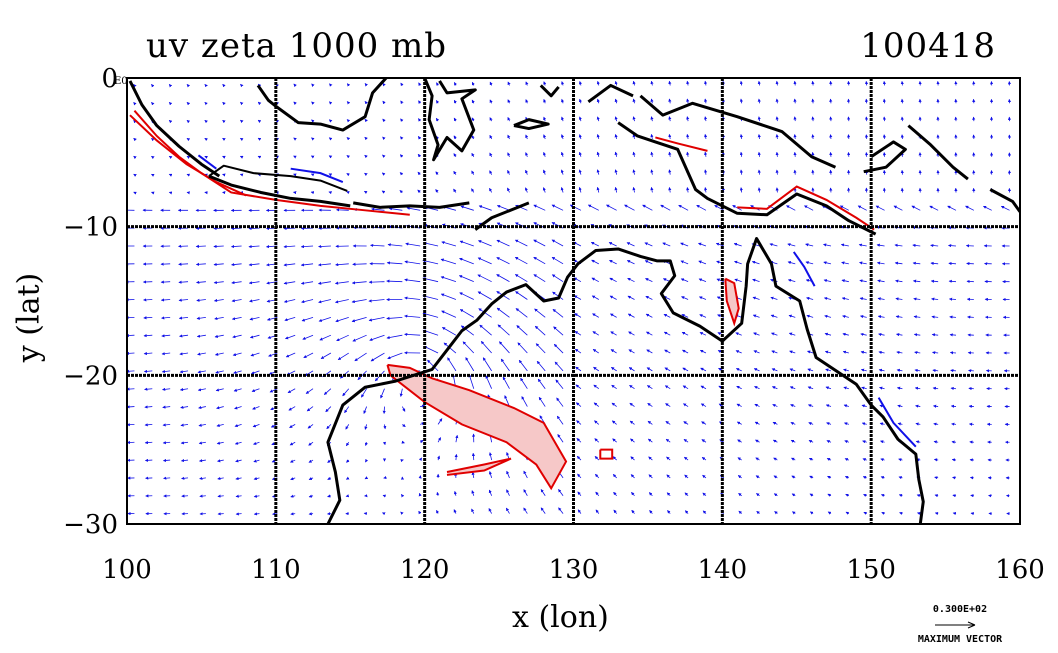 Image resolution: width=1058 pixels, height=653 pixels. What do you see at coordinates (266, 96) in the screenshot?
I see `coast-borneo-west` at bounding box center [266, 96].